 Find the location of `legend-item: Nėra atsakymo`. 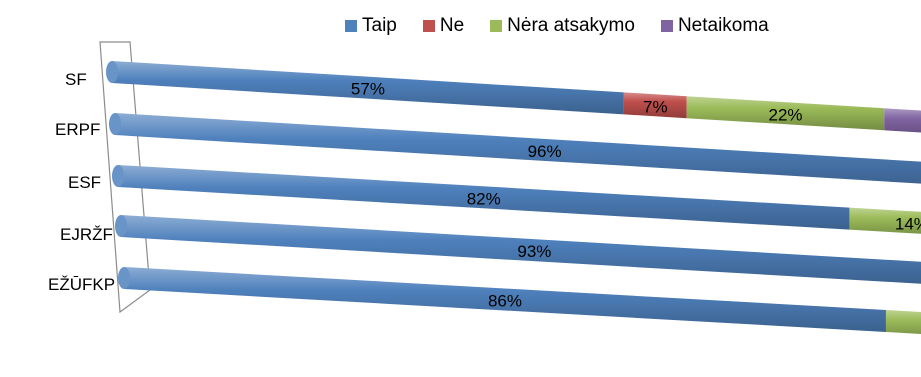

legend-item: Nėra atsakymo is located at coordinates (562, 26).